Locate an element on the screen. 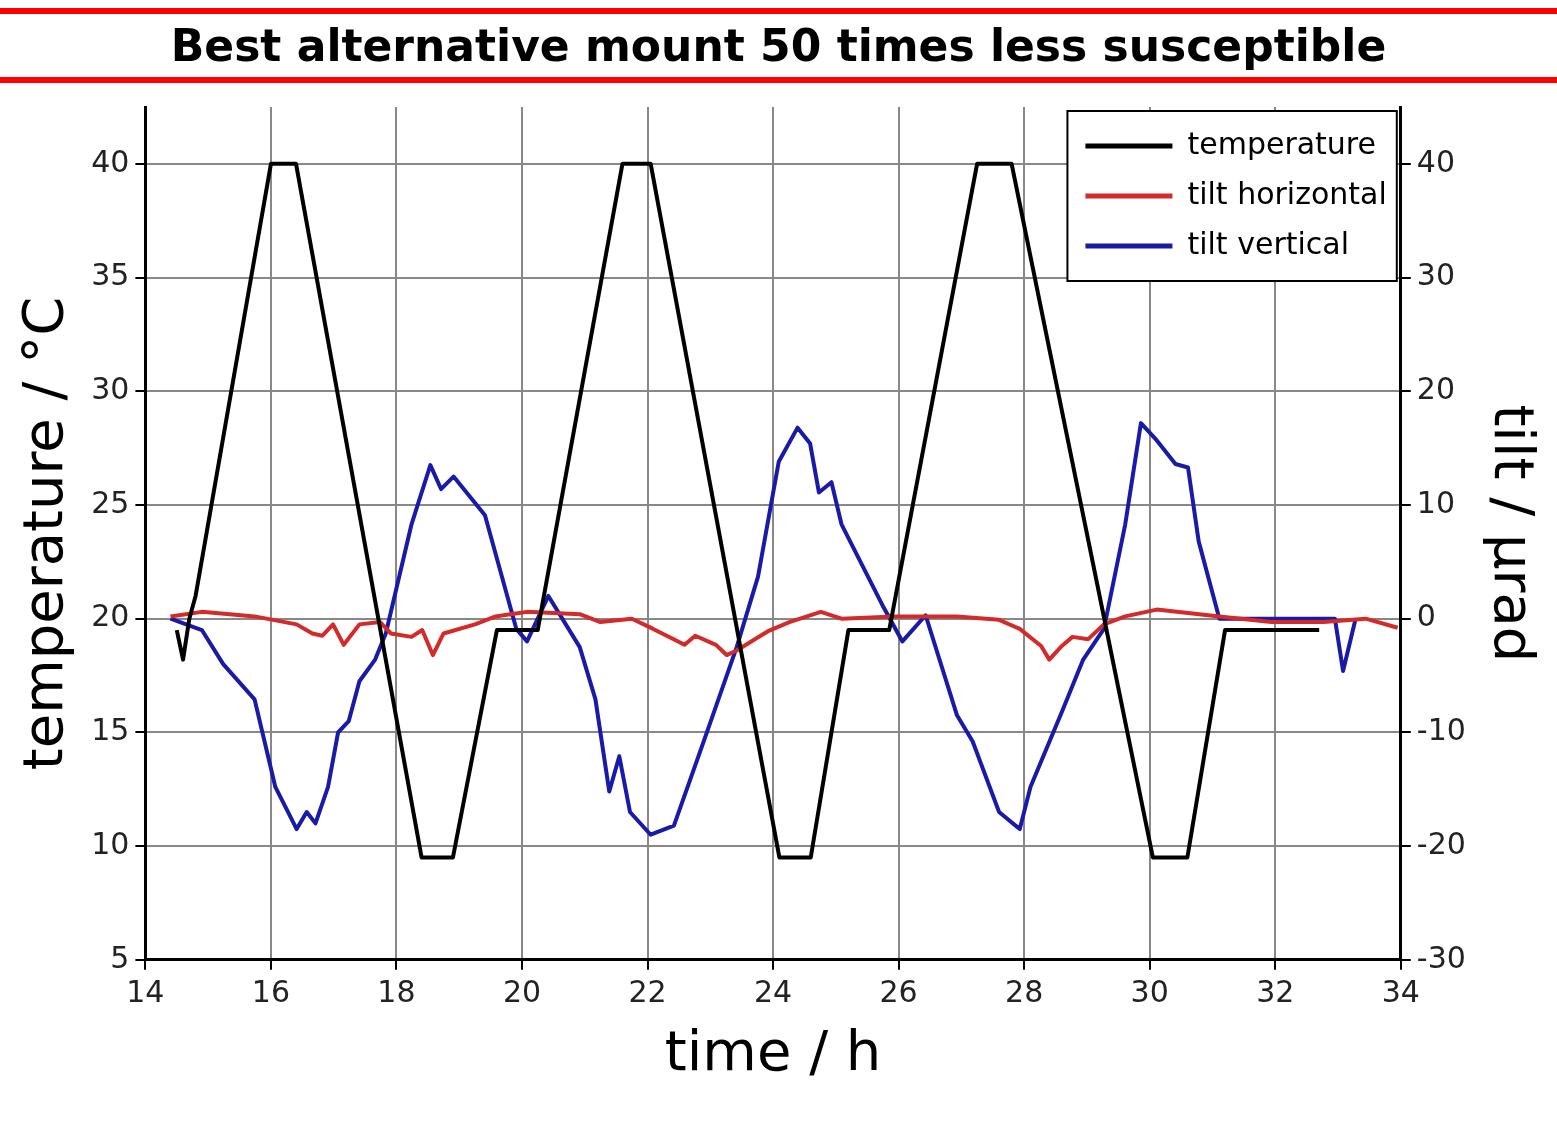 The height and width of the screenshot is (1126, 1557). x-tick-label: 28 is located at coordinates (1024, 991).